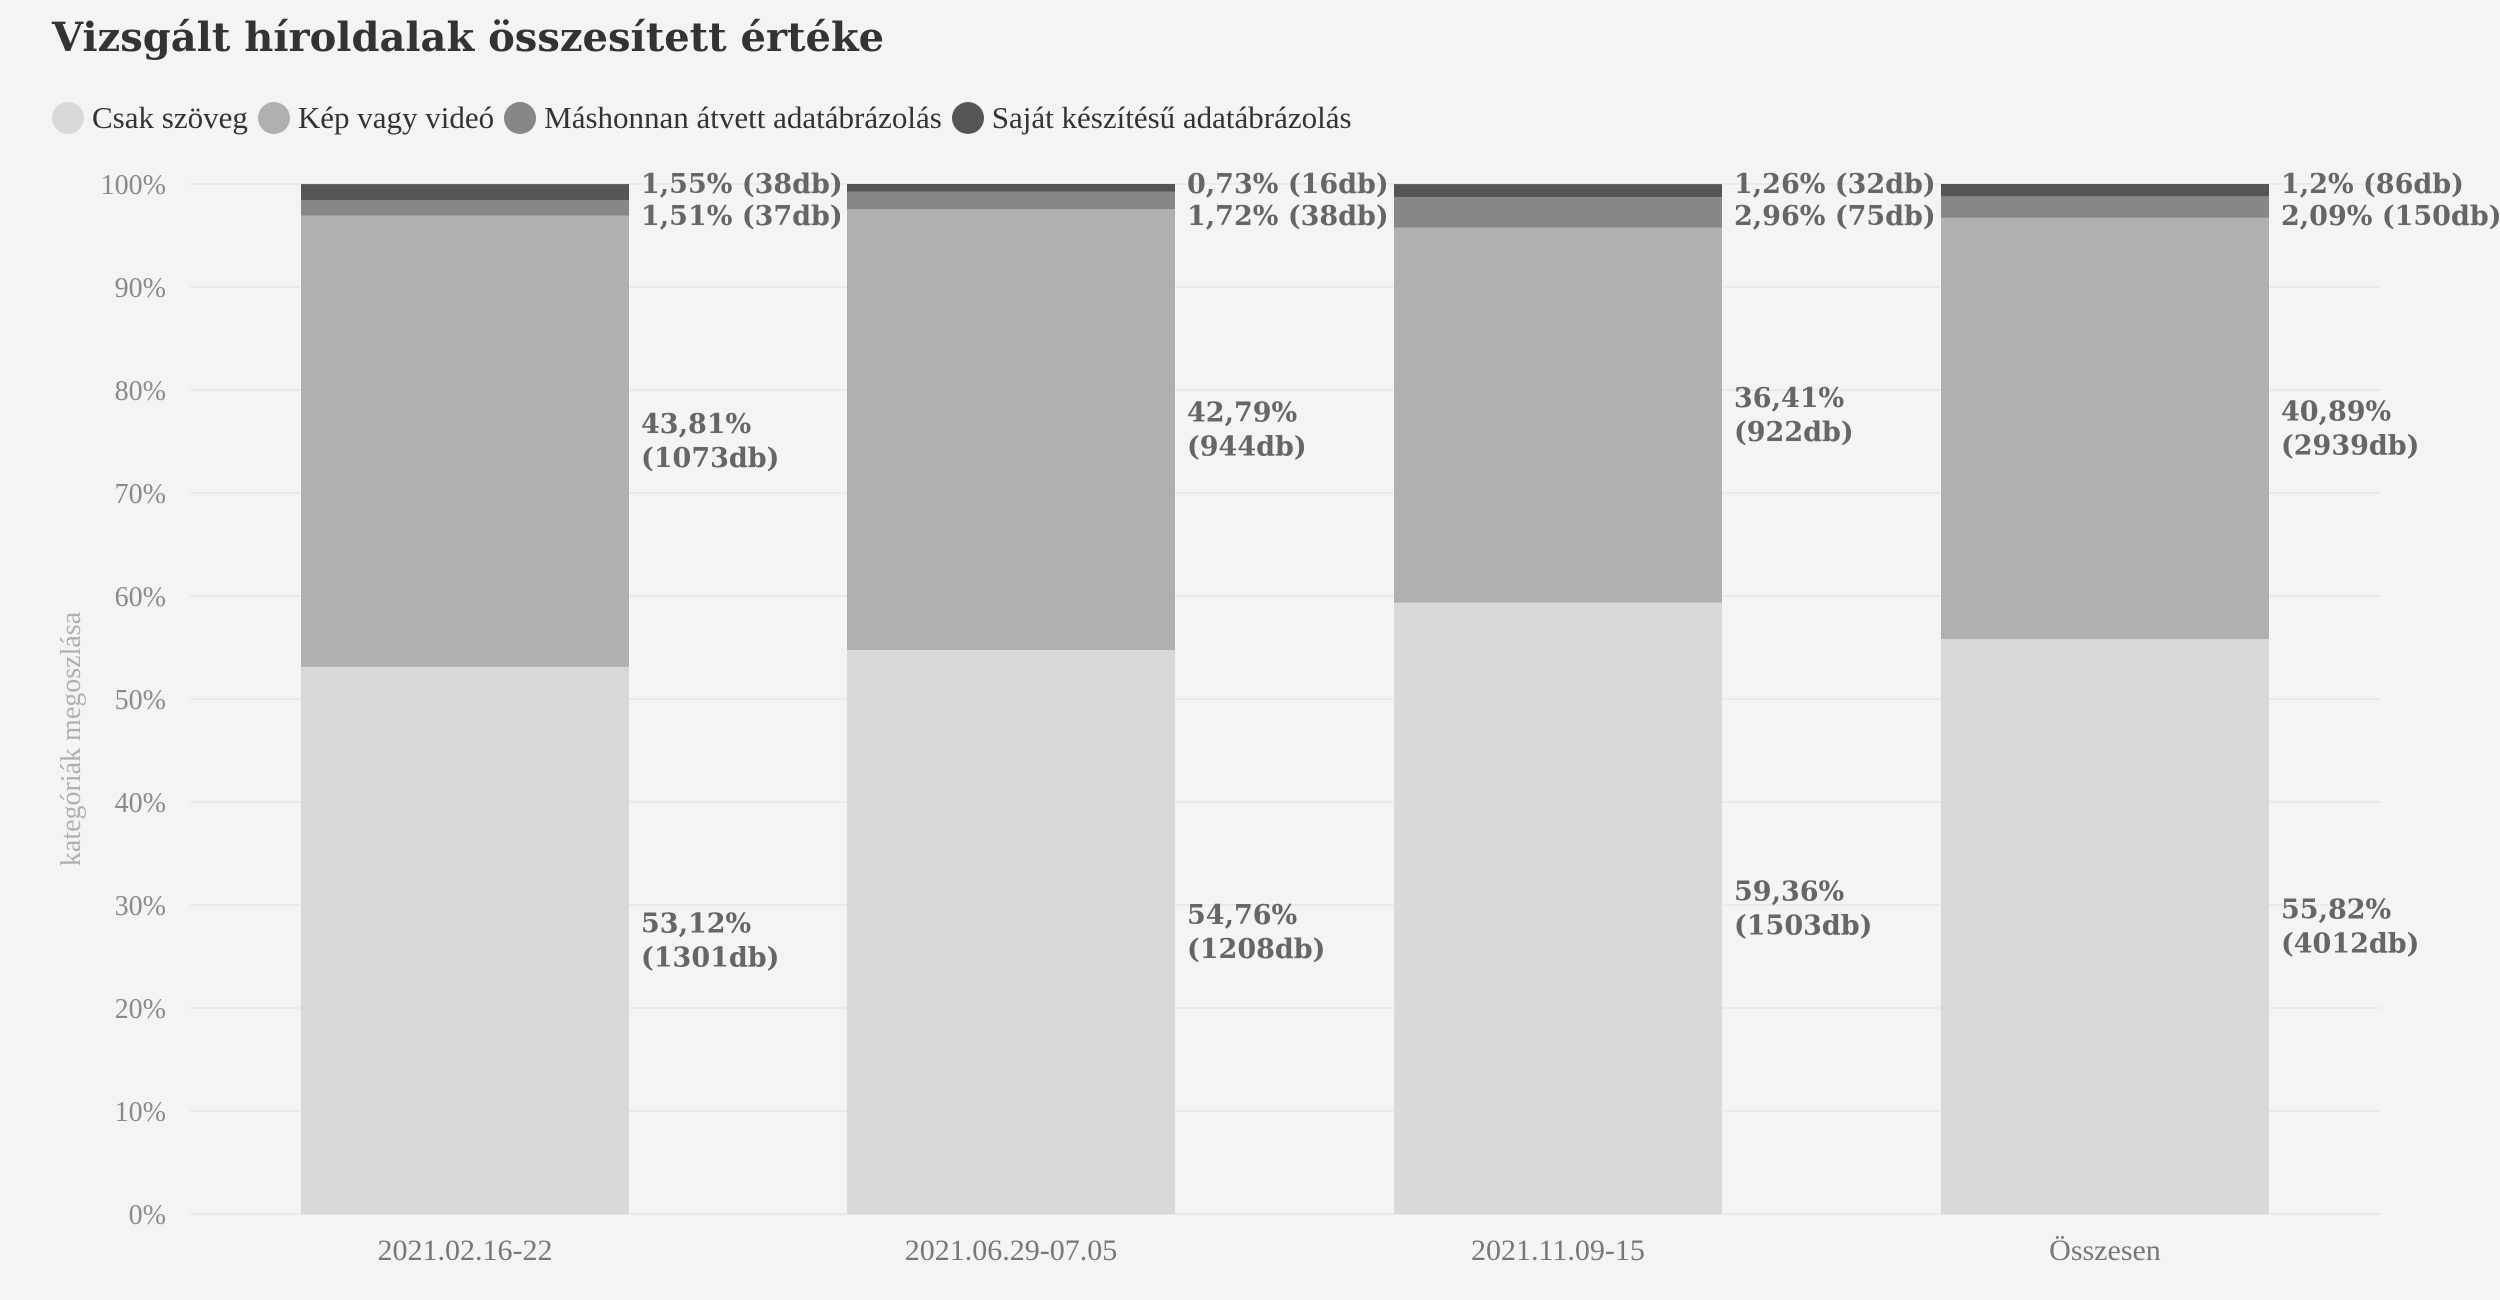 Image resolution: width=2500 pixels, height=1300 pixels. Describe the element at coordinates (1803, 925) in the screenshot. I see `data-label: (1503db)` at that location.